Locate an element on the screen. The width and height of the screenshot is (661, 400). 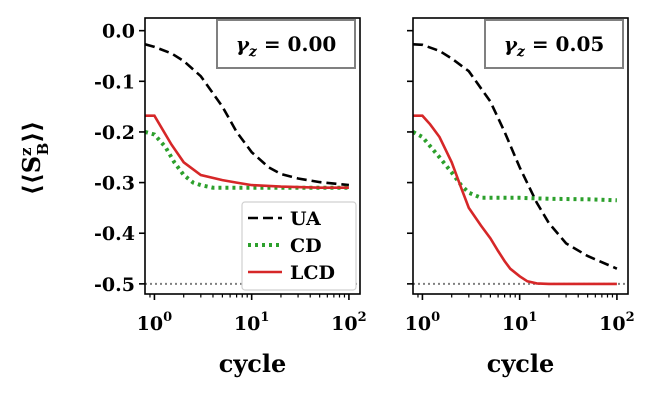
y-tick-label: -0.3 is located at coordinates (114, 184).